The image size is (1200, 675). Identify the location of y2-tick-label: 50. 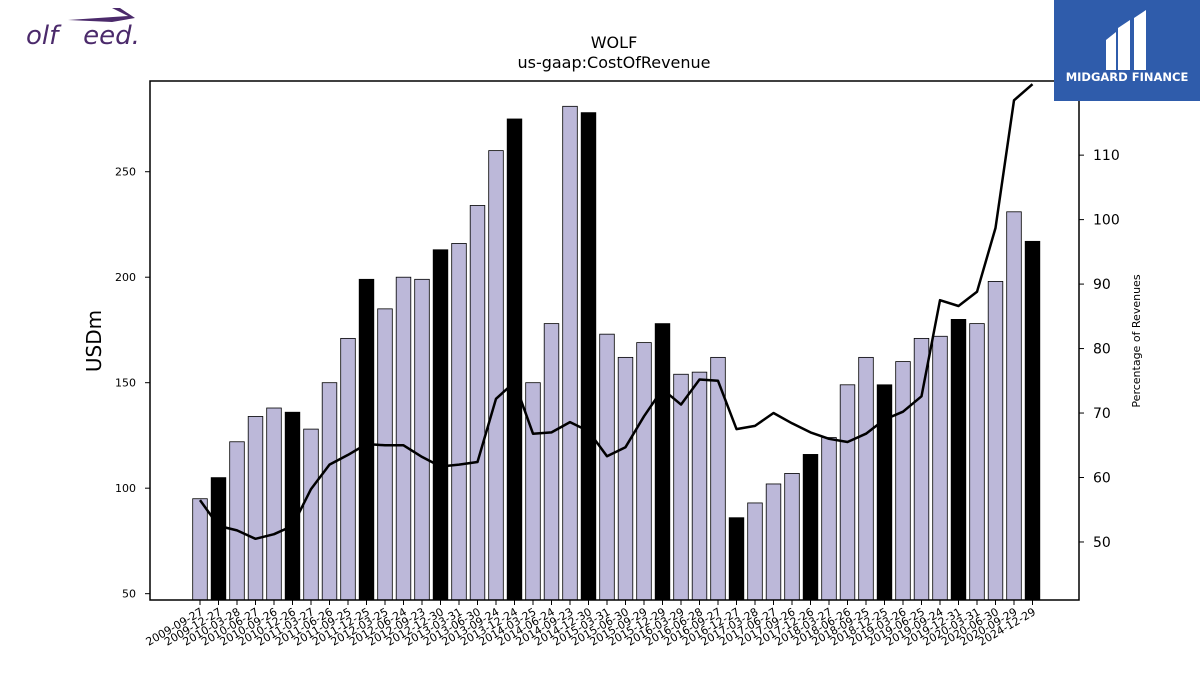
(1102, 543).